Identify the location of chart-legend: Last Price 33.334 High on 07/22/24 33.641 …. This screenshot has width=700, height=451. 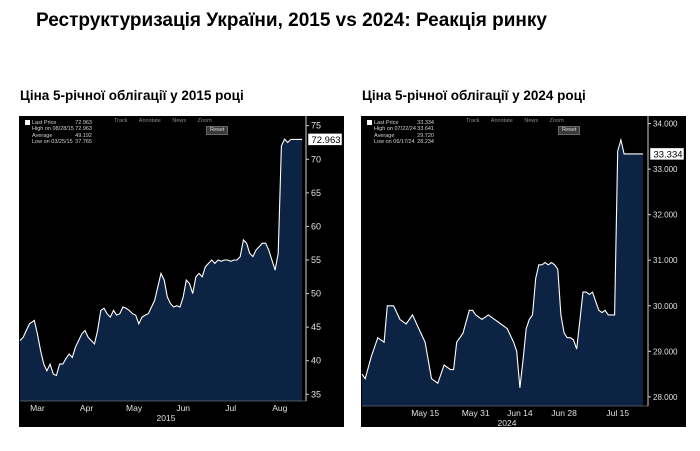
(400, 133).